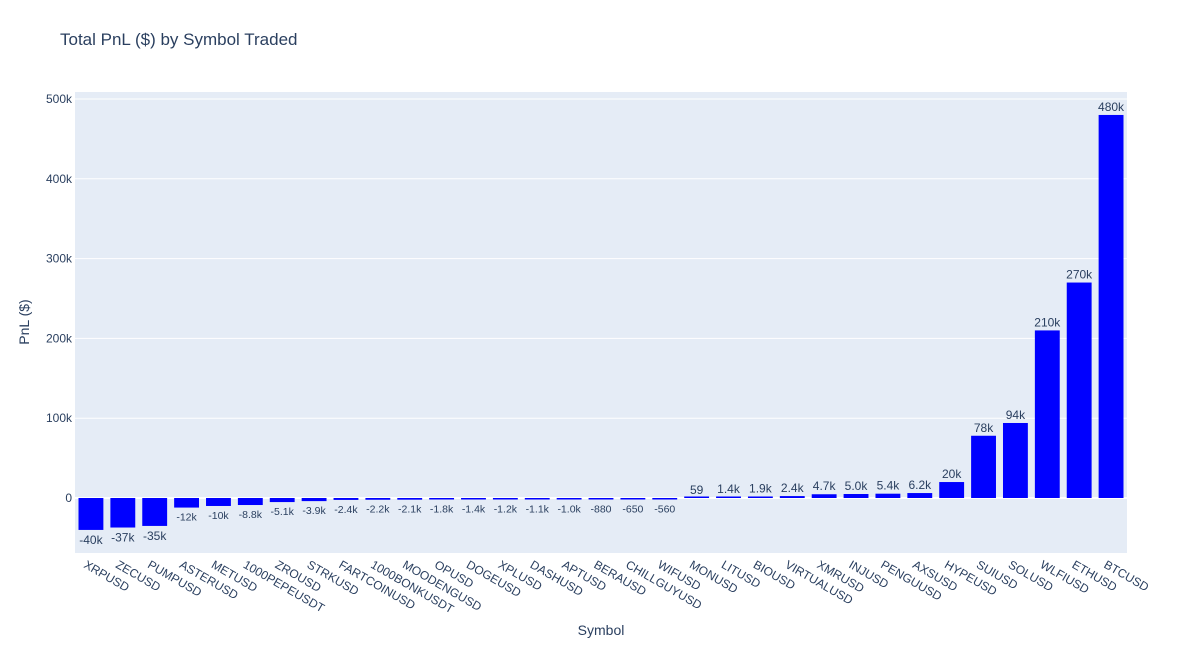  I want to click on bar-ethusd, so click(1079, 390).